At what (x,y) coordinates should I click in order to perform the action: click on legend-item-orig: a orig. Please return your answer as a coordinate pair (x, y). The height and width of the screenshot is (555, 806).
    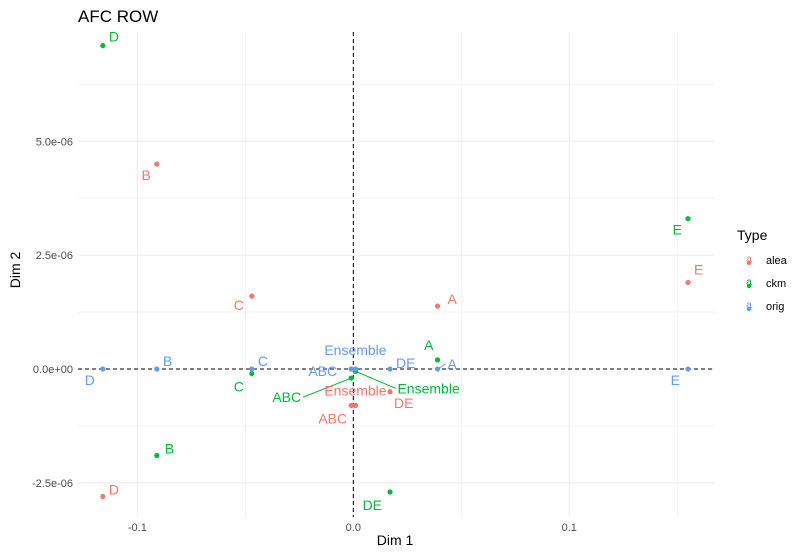
    Looking at the image, I should click on (765, 306).